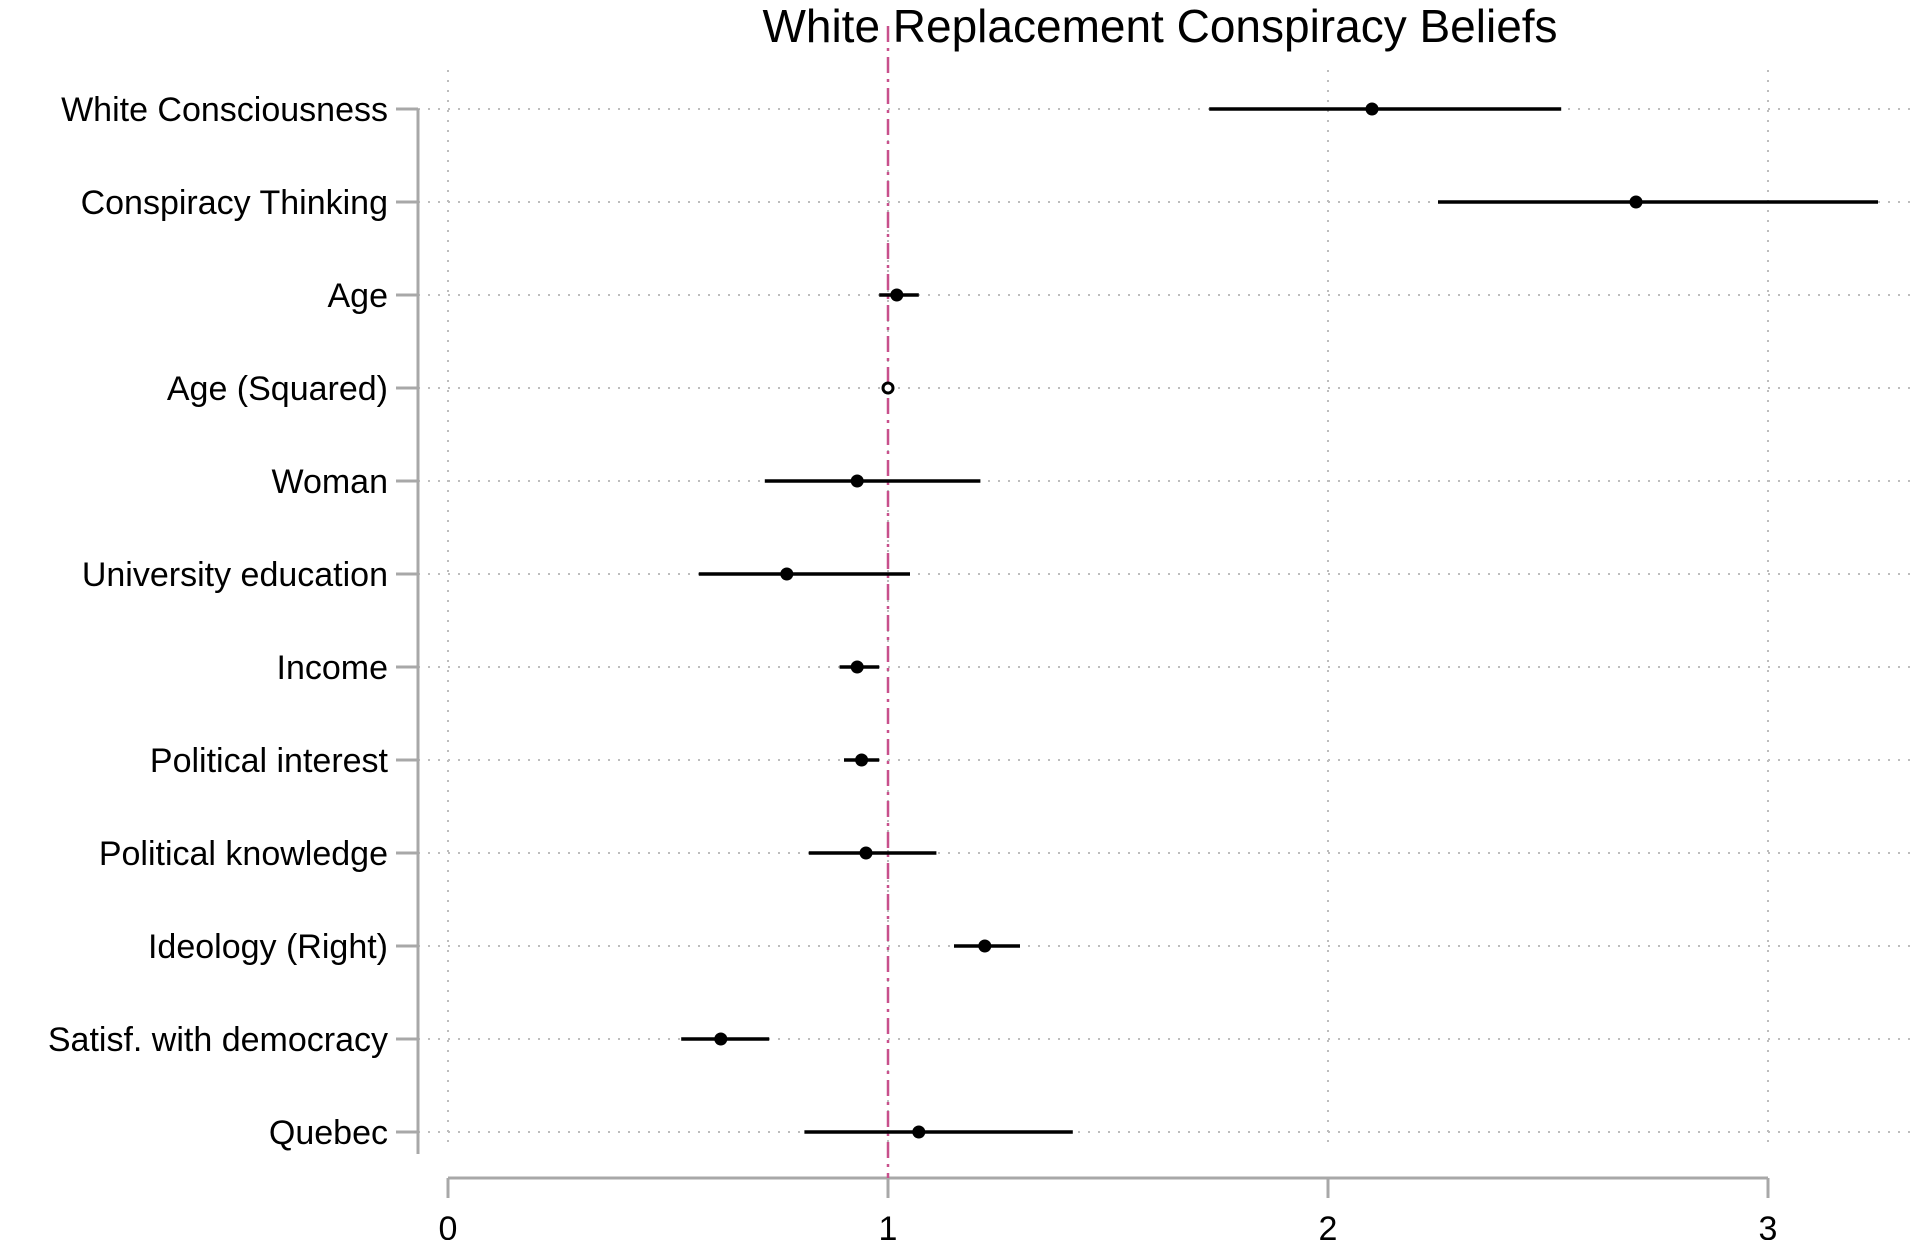 The height and width of the screenshot is (1240, 1920). What do you see at coordinates (333, 668) in the screenshot?
I see `category-label: Income` at bounding box center [333, 668].